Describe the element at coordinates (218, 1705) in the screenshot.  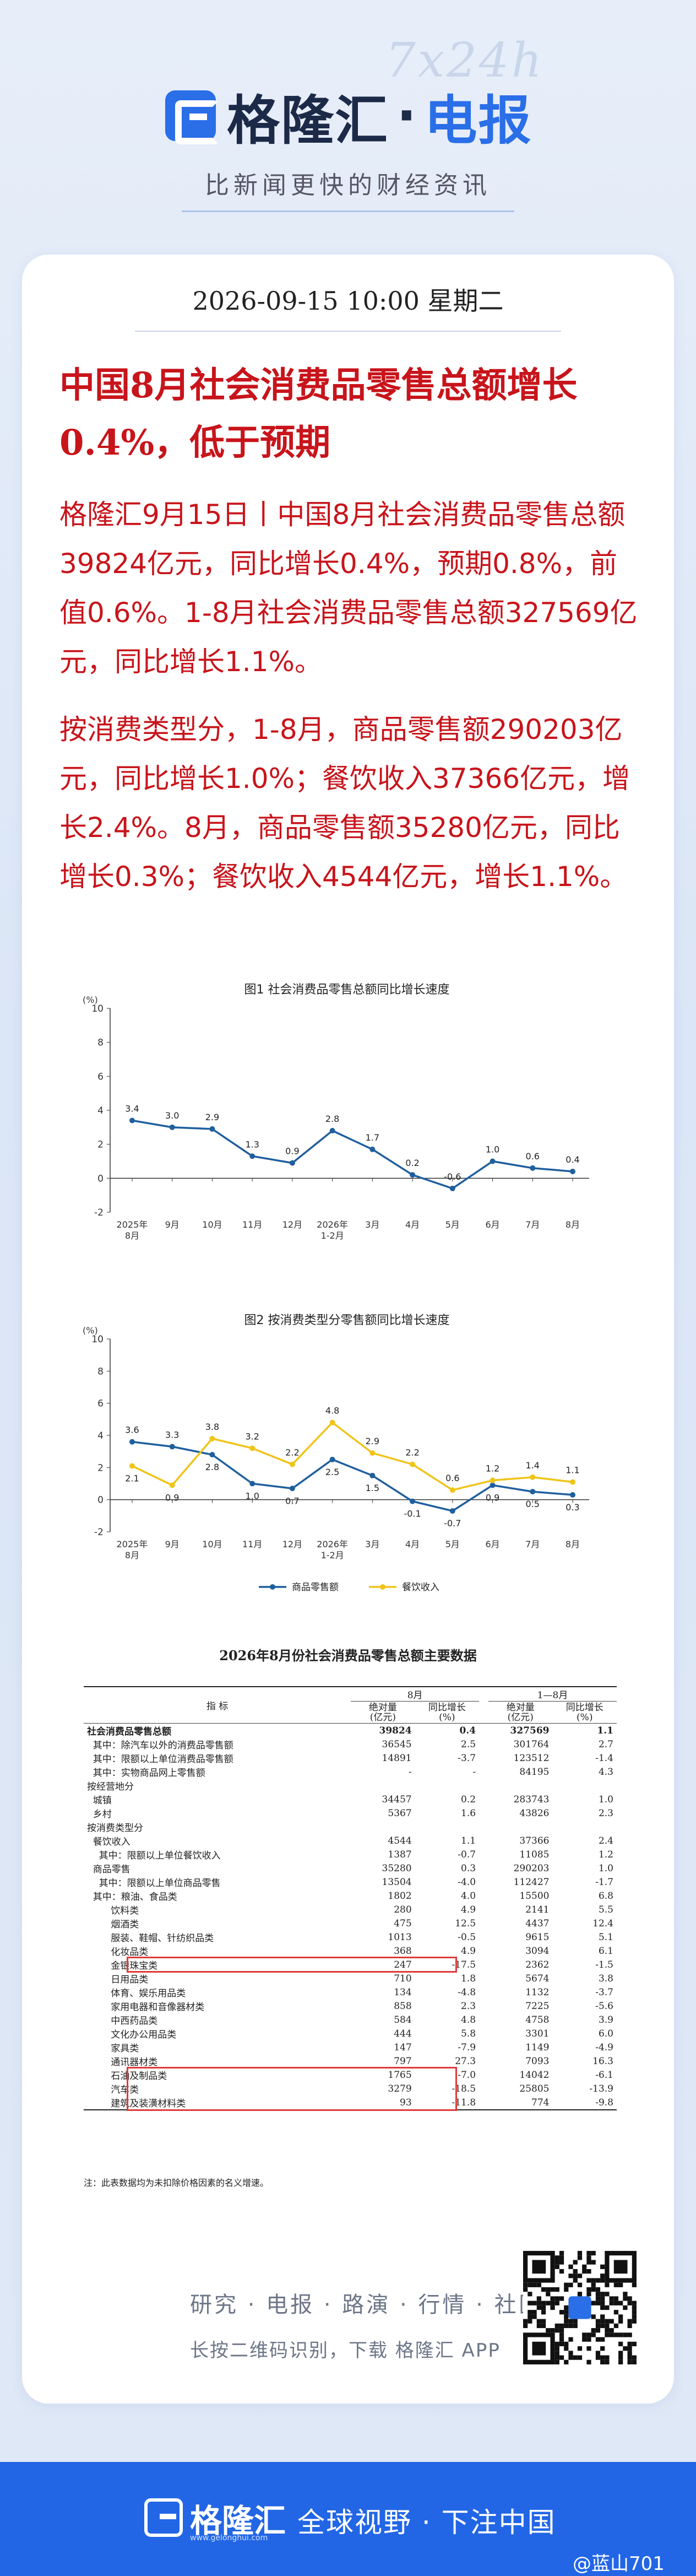
I see `table-header-indicator: 指 标` at that location.